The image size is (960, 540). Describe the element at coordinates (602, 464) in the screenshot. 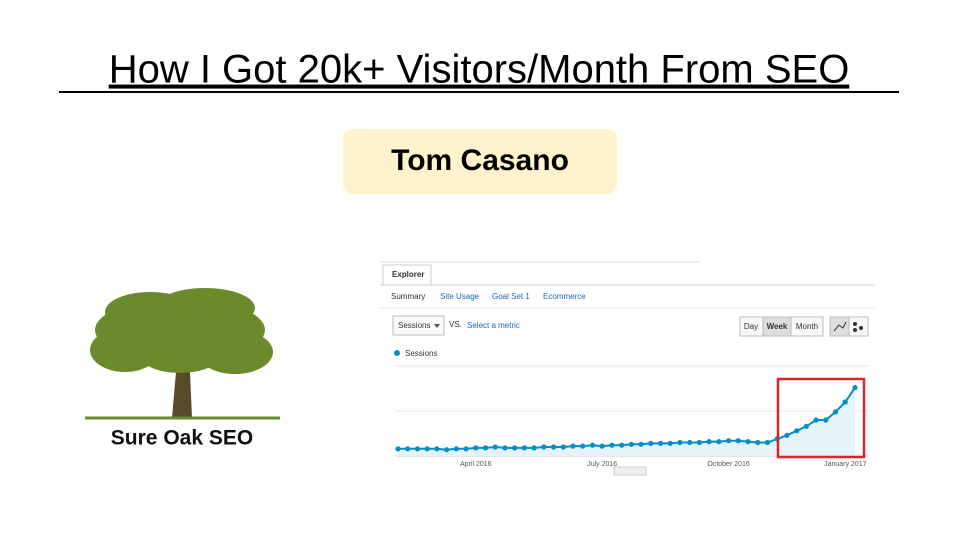

I see `x-tick-label: July 2016` at that location.